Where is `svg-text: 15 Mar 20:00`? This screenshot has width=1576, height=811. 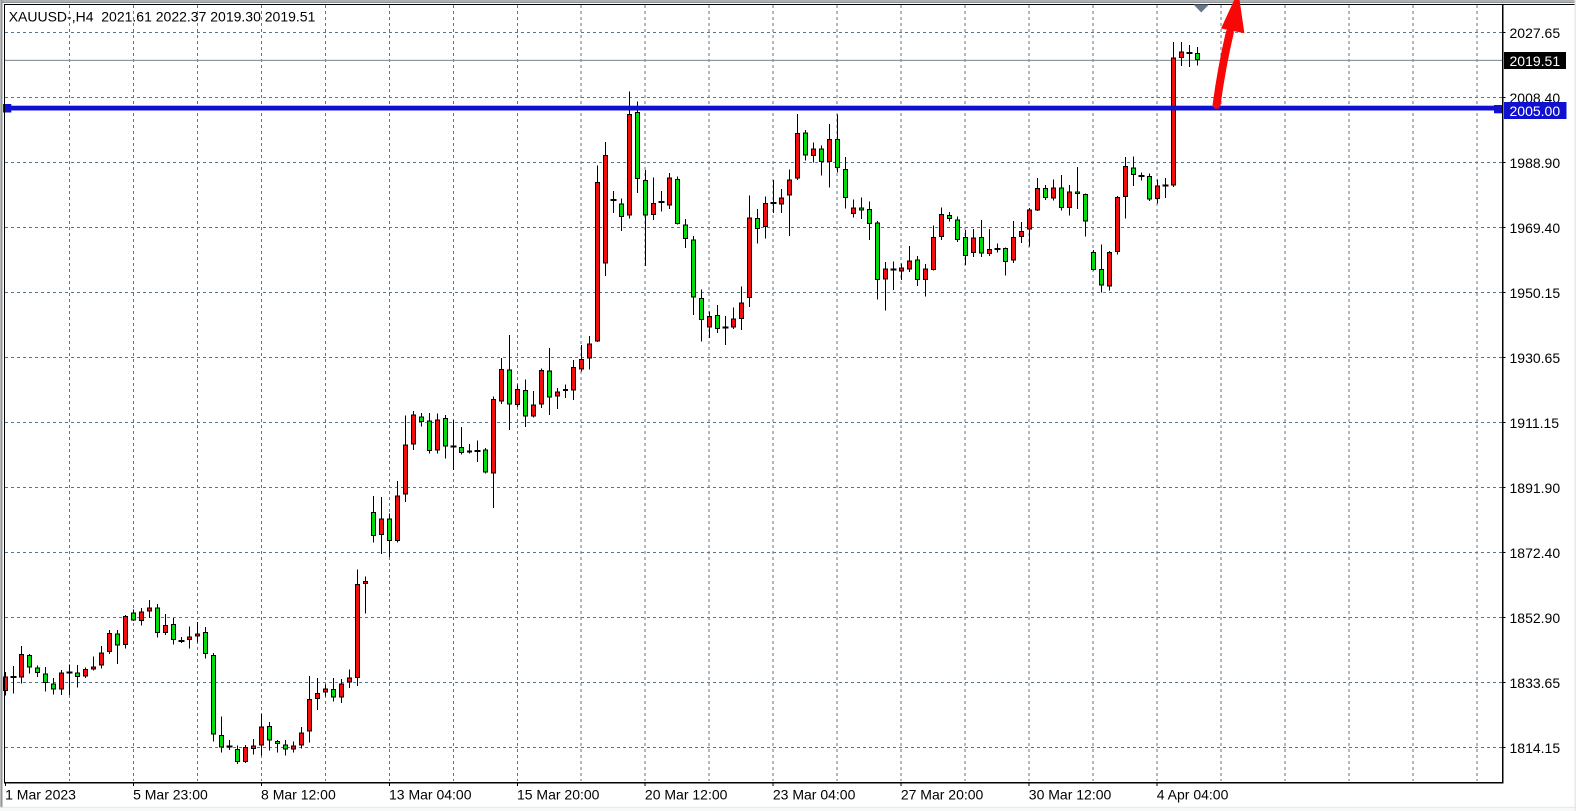 svg-text: 15 Mar 20:00 is located at coordinates (558, 795).